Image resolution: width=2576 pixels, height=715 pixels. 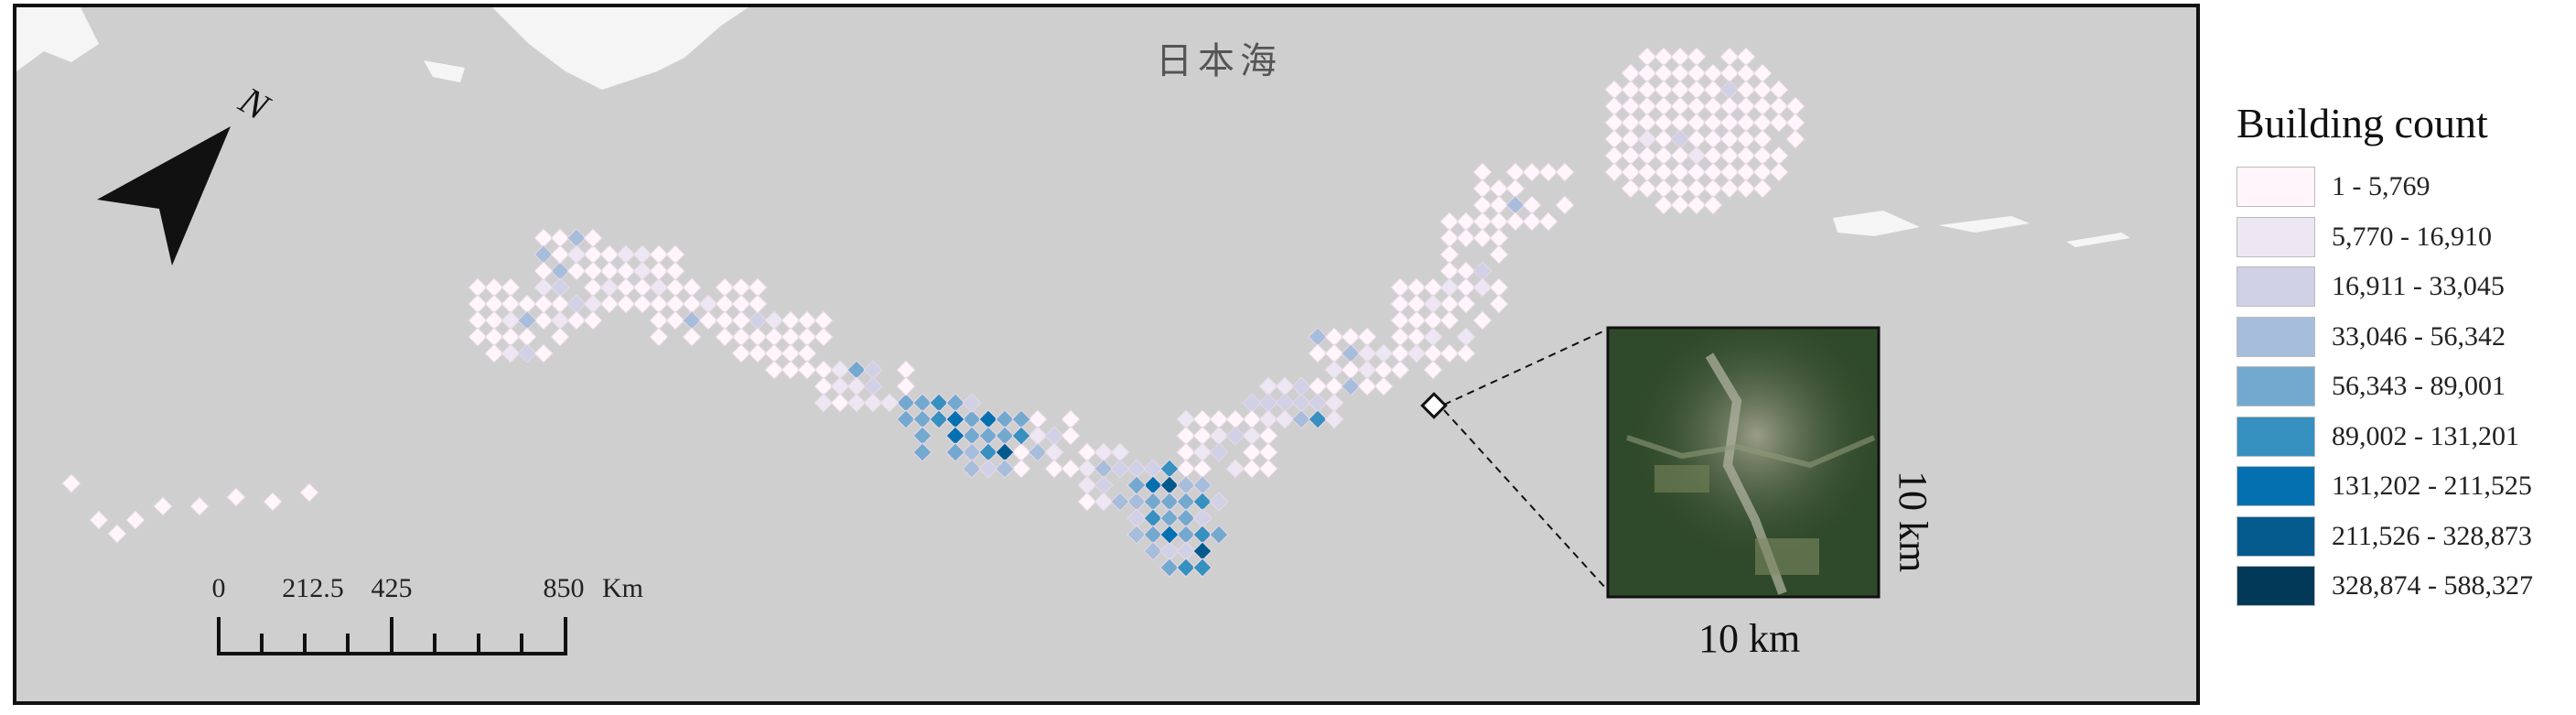 I want to click on north-arrow: N, so click(x=187, y=172).